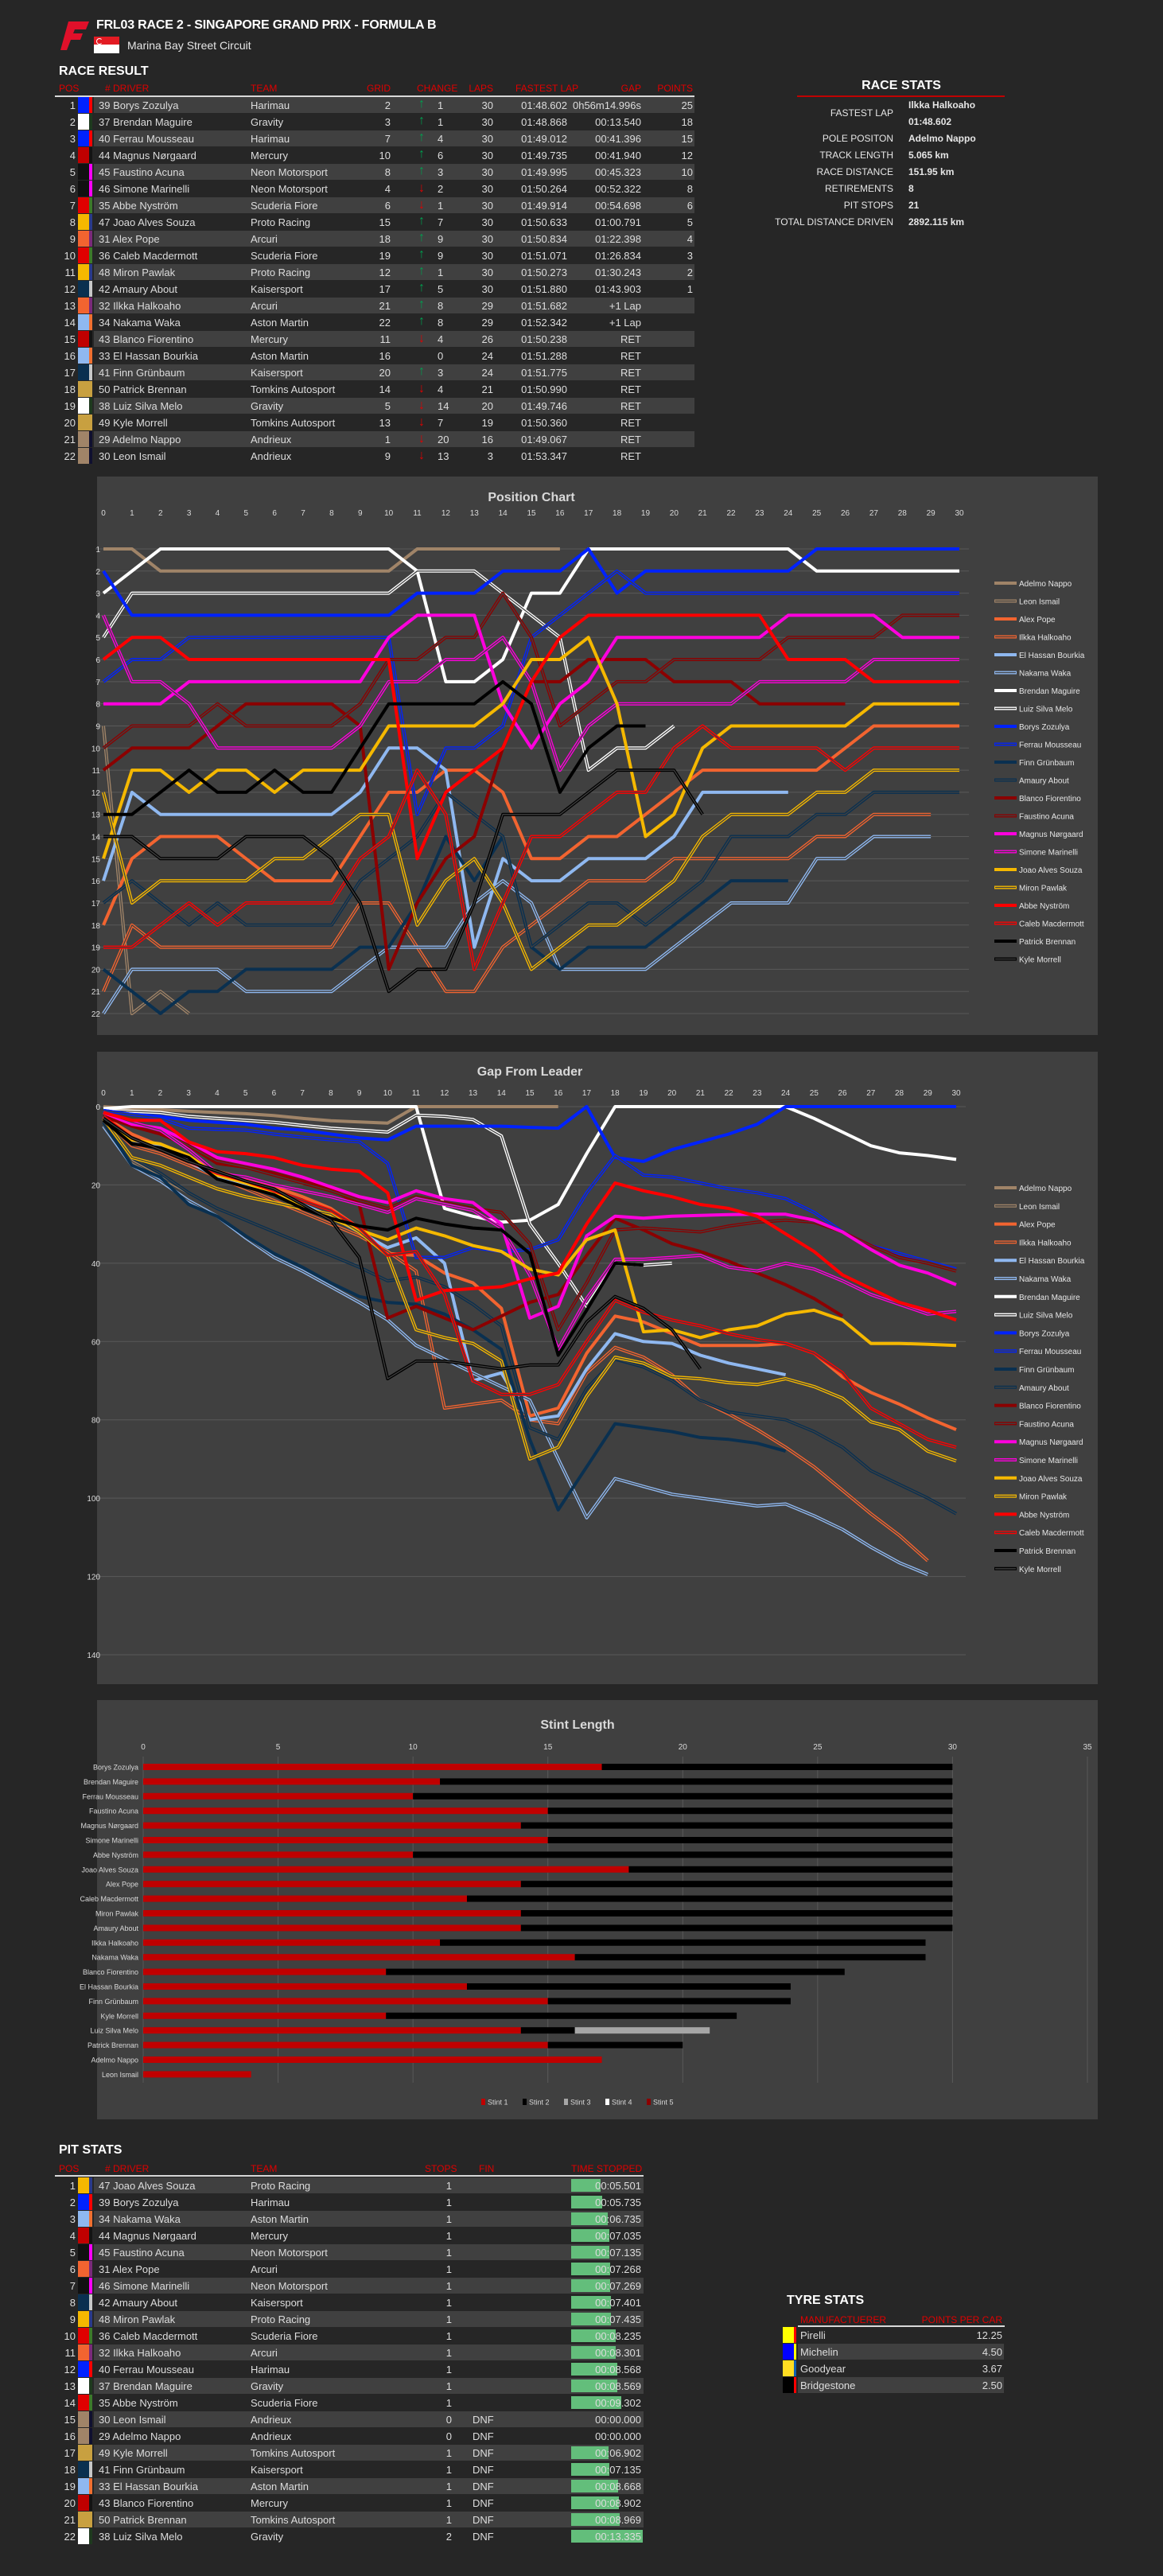  Describe the element at coordinates (70, 2470) in the screenshot. I see `position: 18` at that location.